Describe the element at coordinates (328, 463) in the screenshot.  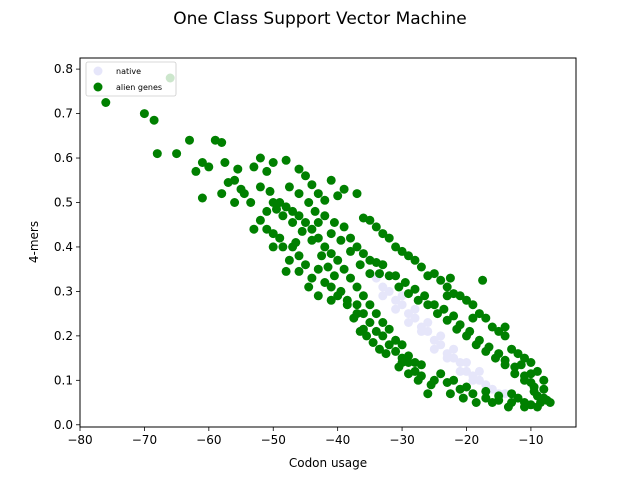
I see `x-axis-label: Codon usage` at that location.